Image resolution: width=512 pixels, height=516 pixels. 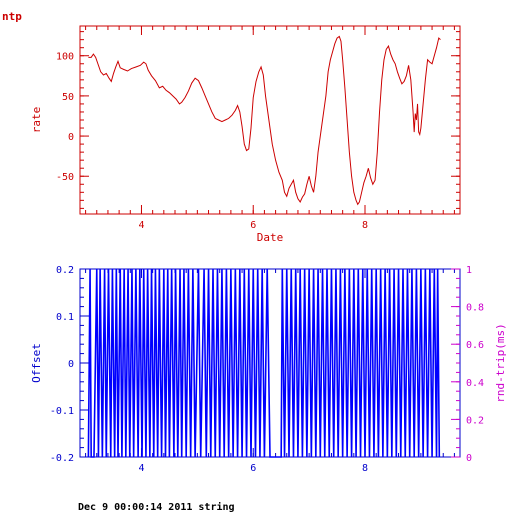 What do you see at coordinates (253, 468) in the screenshot?
I see `x-tick-label-1: 6` at bounding box center [253, 468].